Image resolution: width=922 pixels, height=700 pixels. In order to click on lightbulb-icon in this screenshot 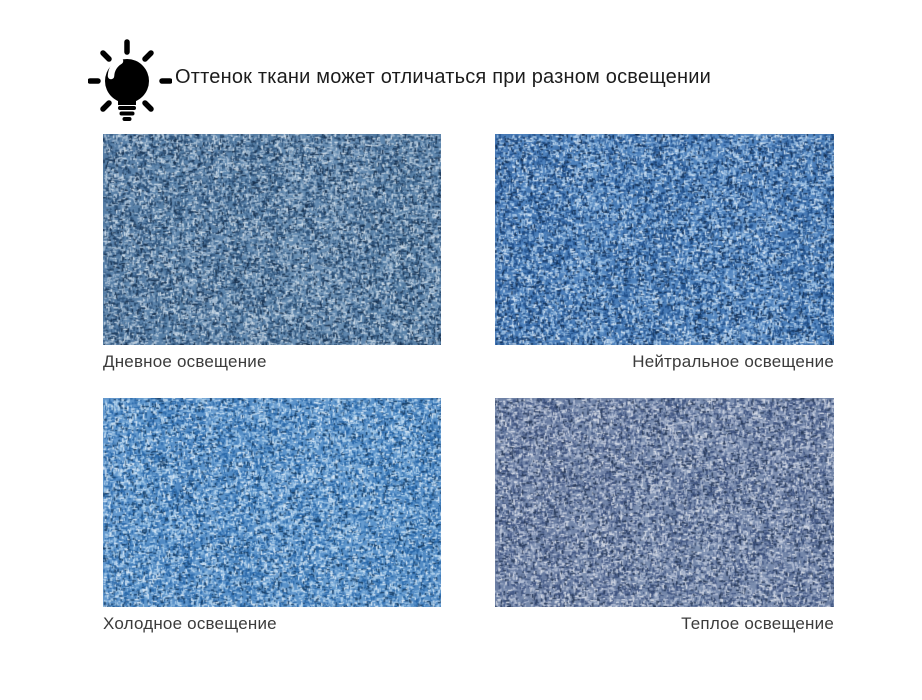, I will do `click(130, 80)`.